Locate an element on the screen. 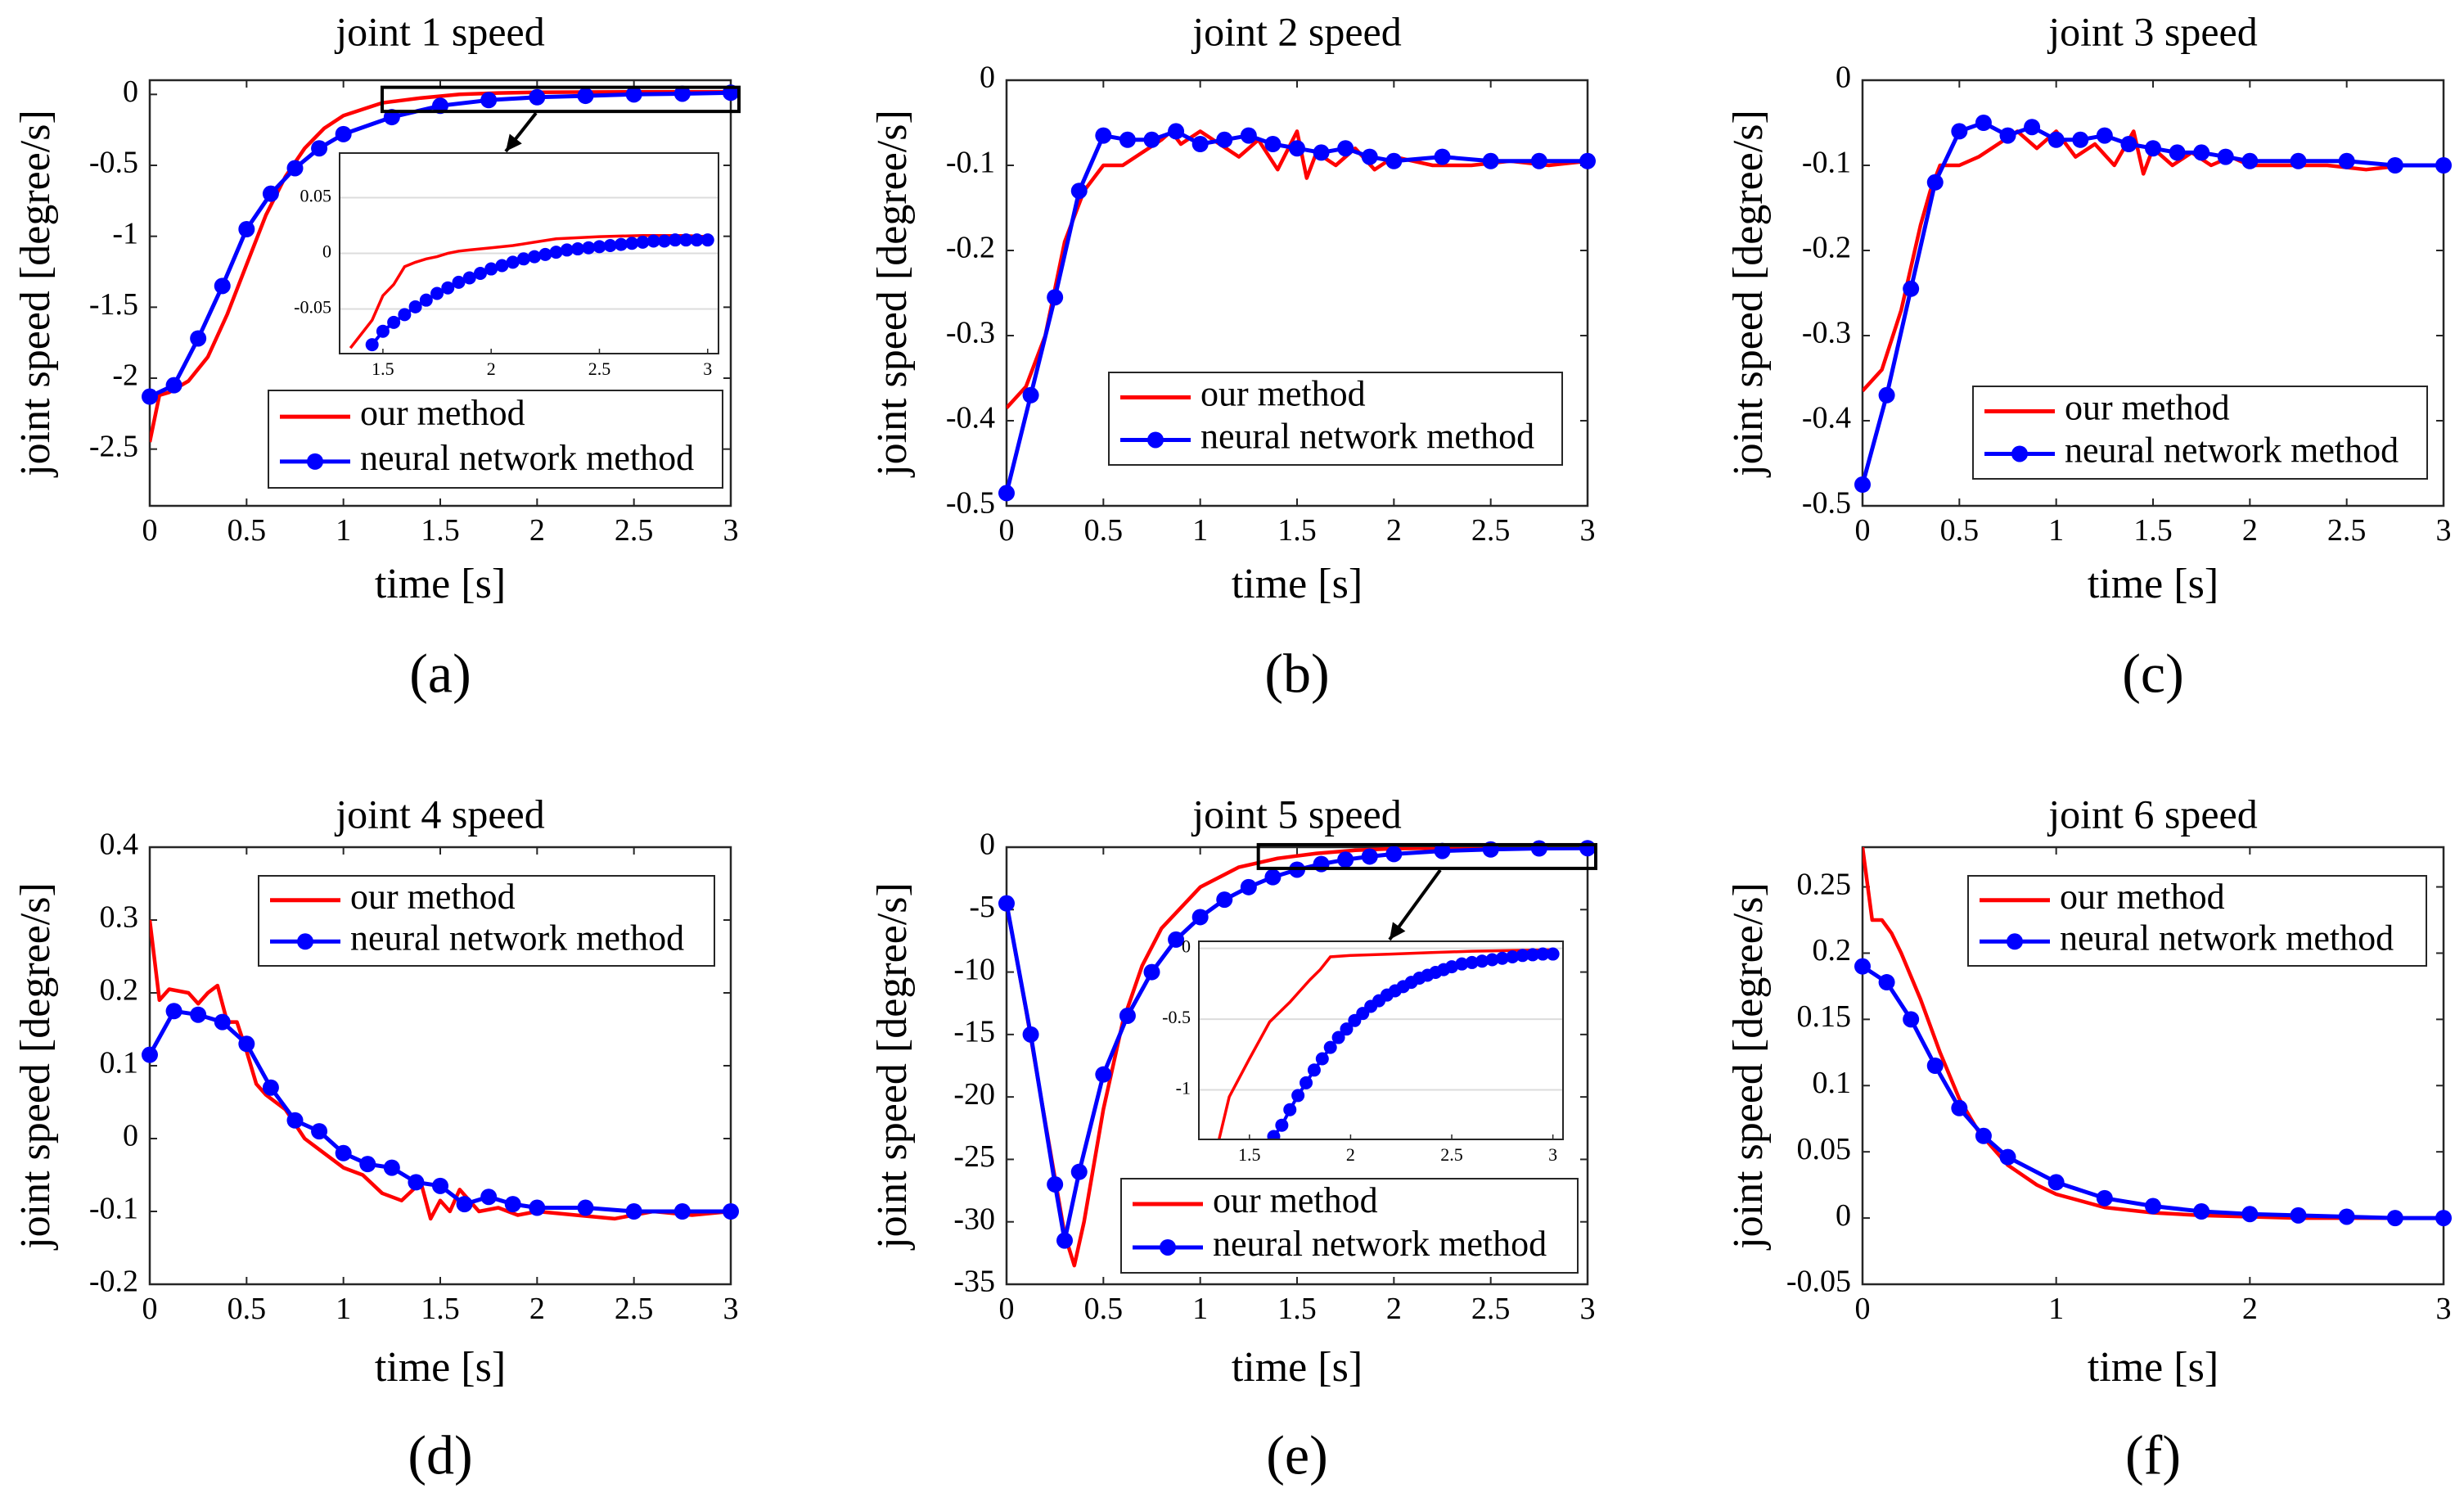  chart-title: joint 2 speed is located at coordinates (1296, 31).